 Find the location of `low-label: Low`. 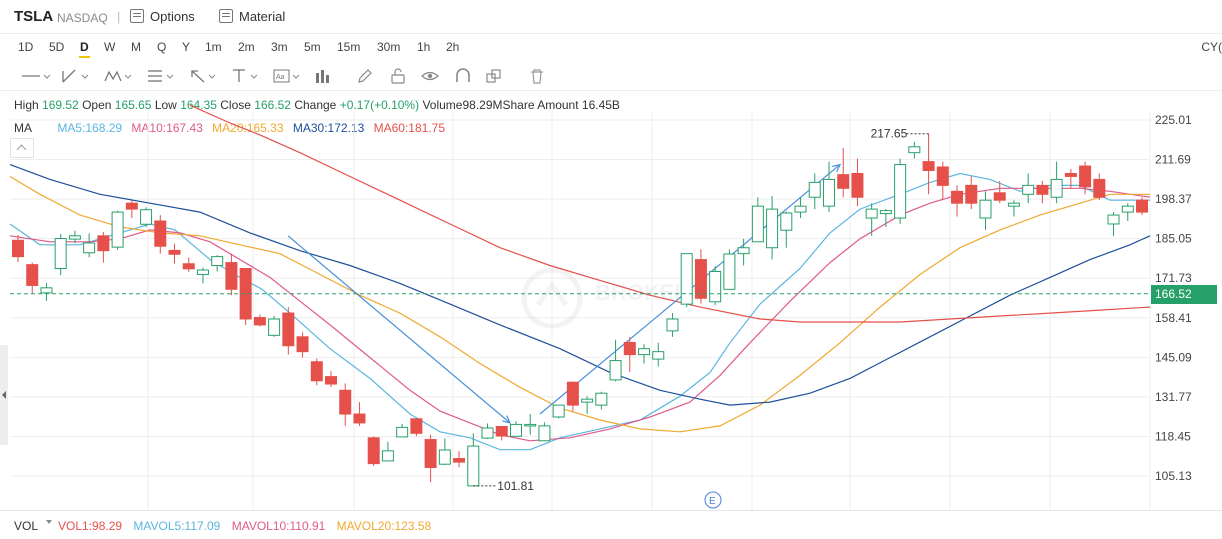

low-label: Low is located at coordinates (165, 105).